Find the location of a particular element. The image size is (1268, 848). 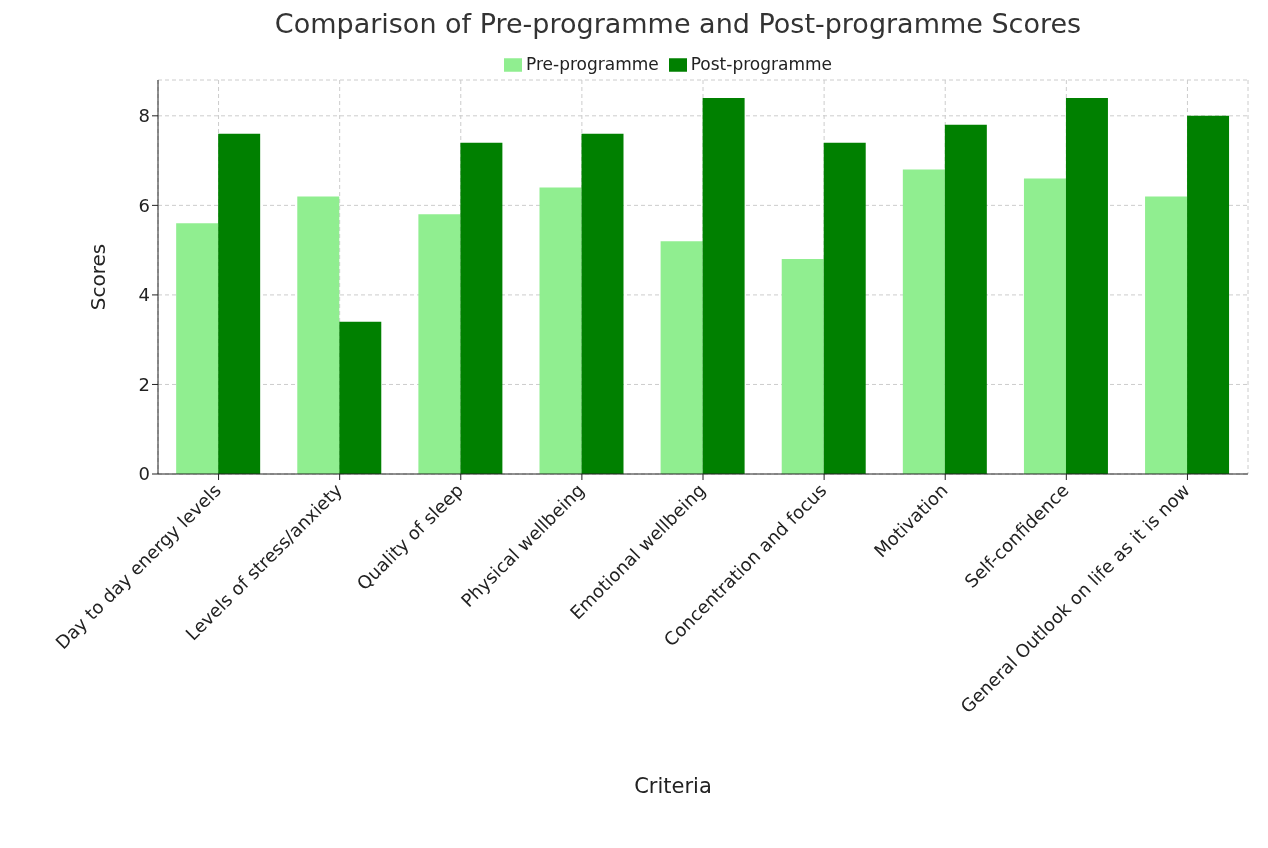

y-tick-label: 2 is located at coordinates (144, 384).